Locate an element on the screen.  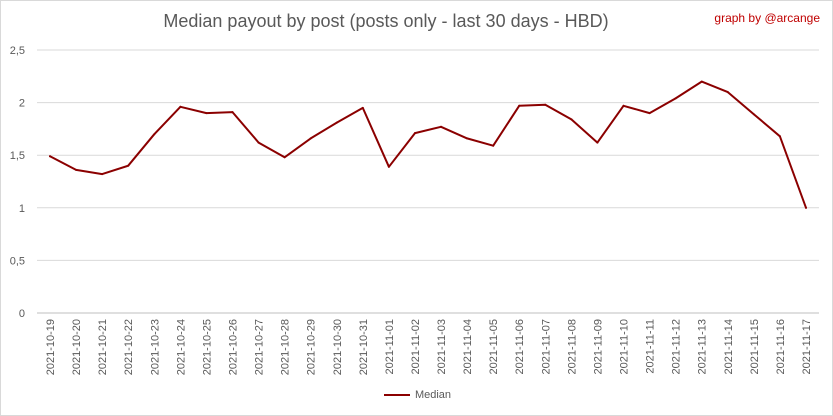
legend: Median is located at coordinates (416, 395).